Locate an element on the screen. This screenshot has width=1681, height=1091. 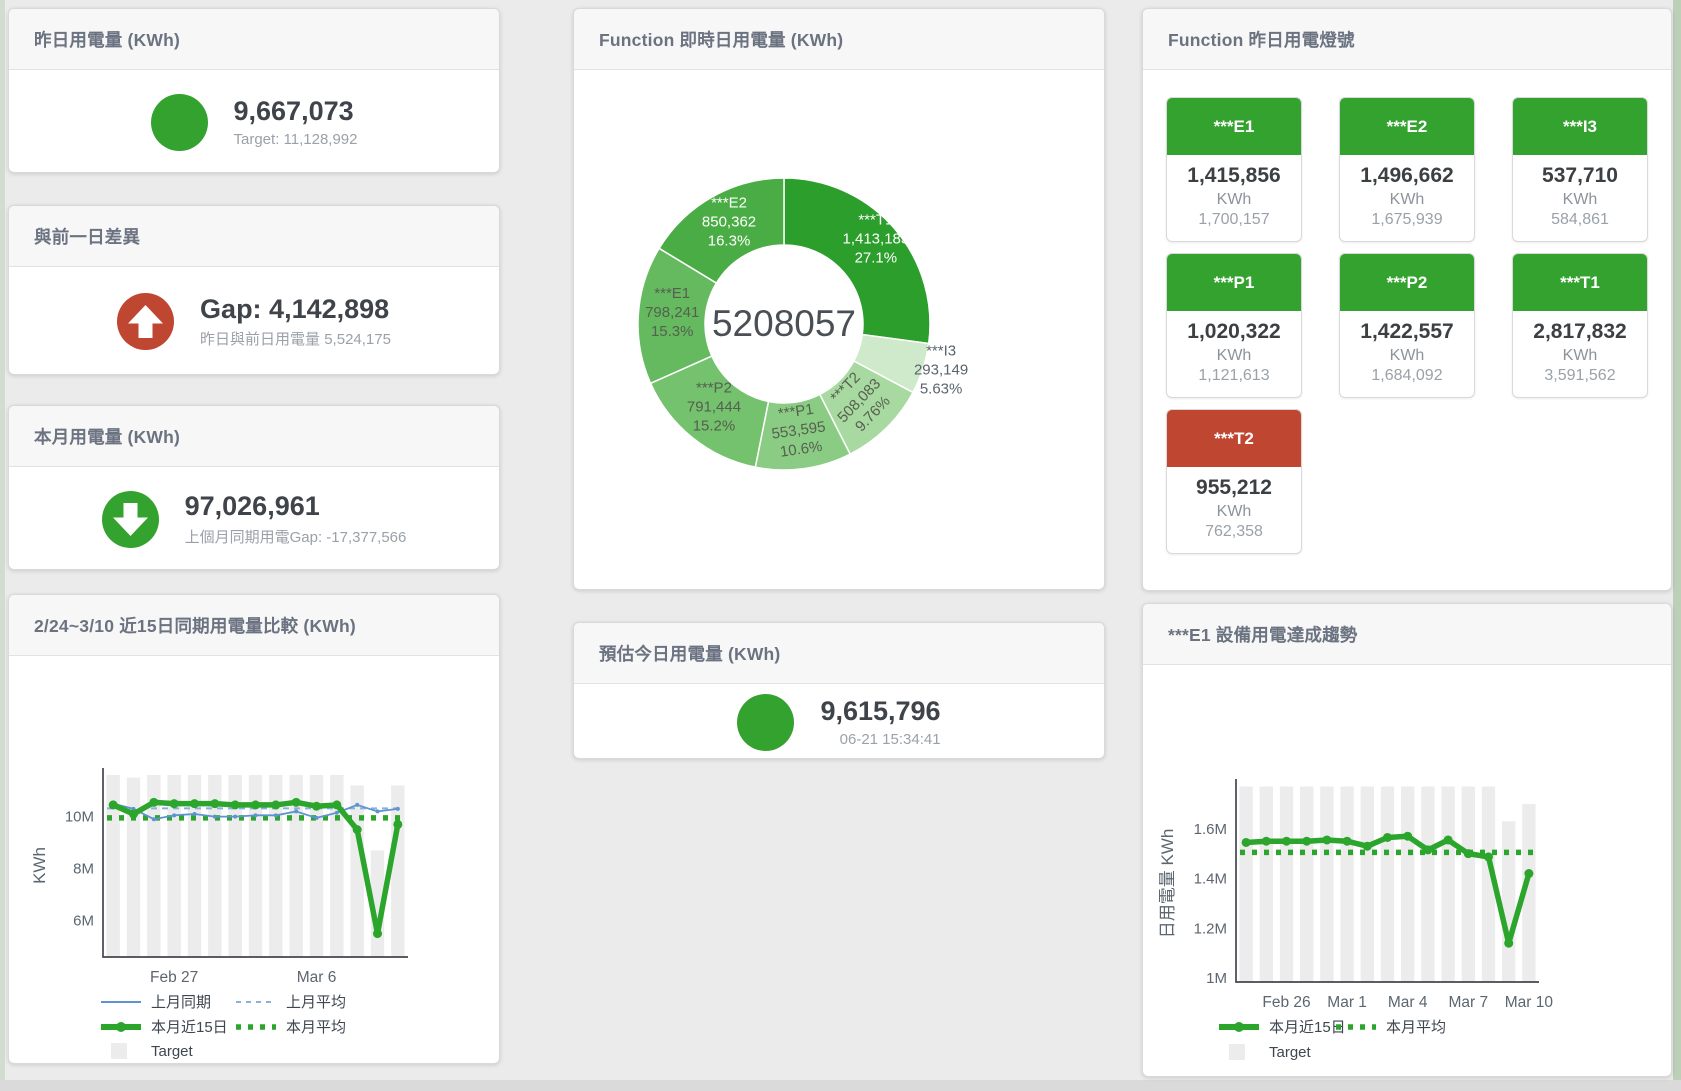
donut-label: ***T1 1,413,183 27.1% is located at coordinates (875, 239).